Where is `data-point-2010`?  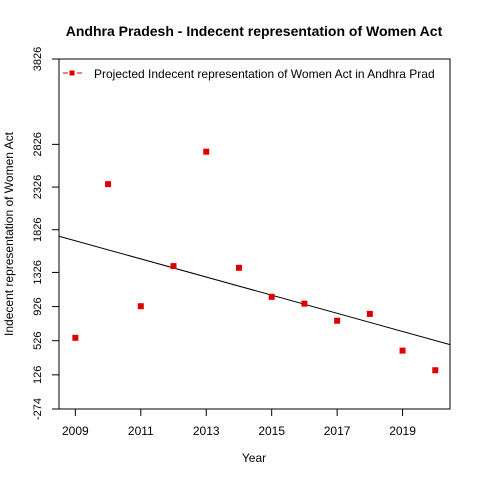 data-point-2010 is located at coordinates (108, 184).